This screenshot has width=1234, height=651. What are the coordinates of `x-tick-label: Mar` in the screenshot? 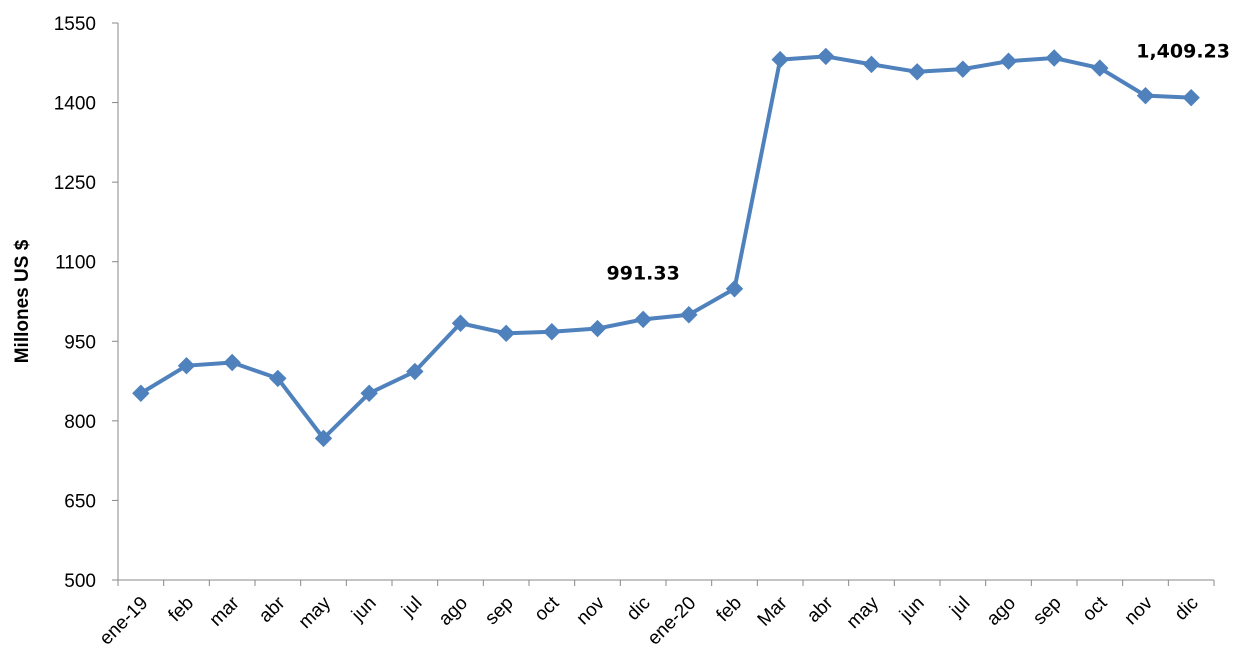 It's located at (773, 611).